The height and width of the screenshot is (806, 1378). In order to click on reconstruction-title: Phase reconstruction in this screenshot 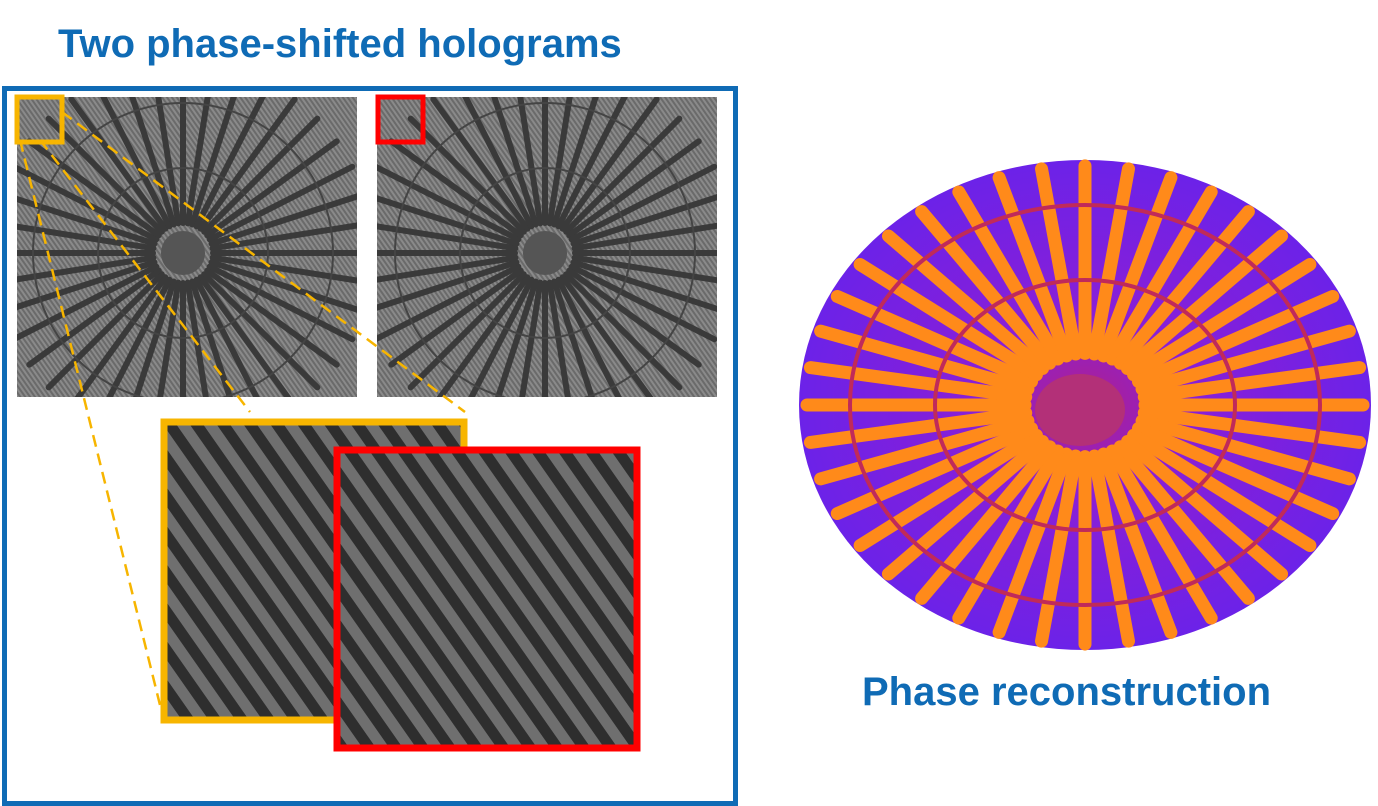, I will do `click(1067, 692)`.